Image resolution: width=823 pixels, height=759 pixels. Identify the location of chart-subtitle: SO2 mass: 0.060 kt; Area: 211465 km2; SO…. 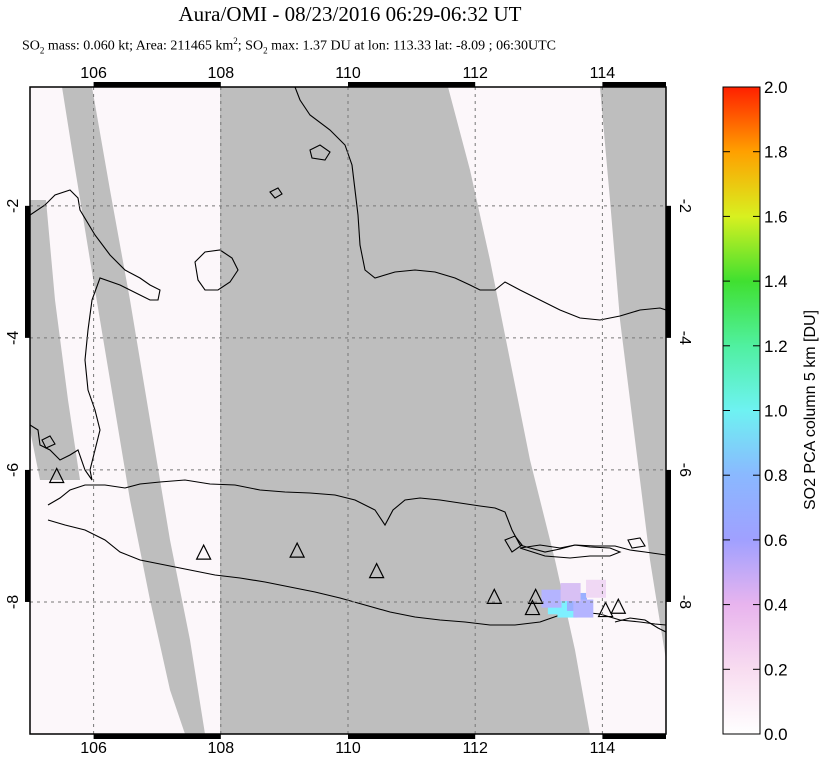
(289, 46).